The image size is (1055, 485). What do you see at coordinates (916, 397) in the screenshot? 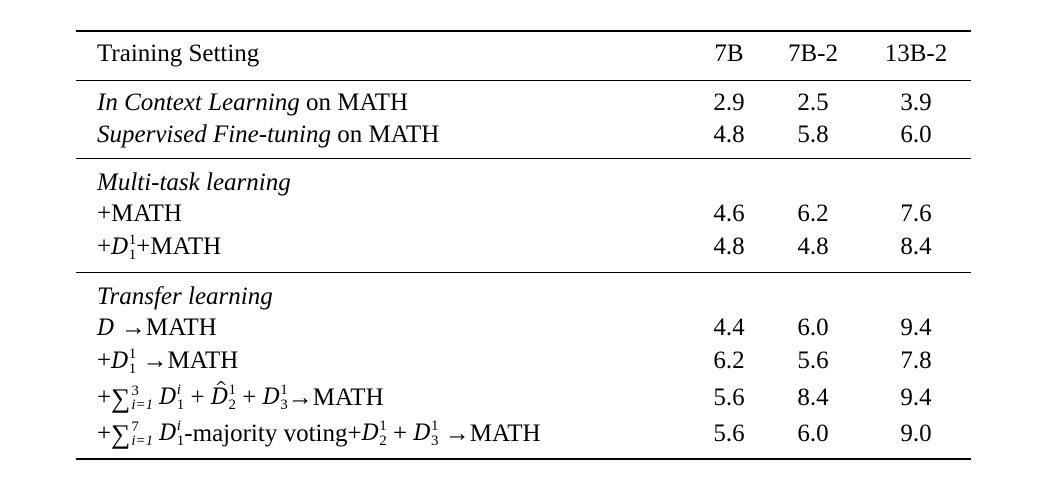
I see `row-tl-sum3-13b-2: 9.4` at bounding box center [916, 397].